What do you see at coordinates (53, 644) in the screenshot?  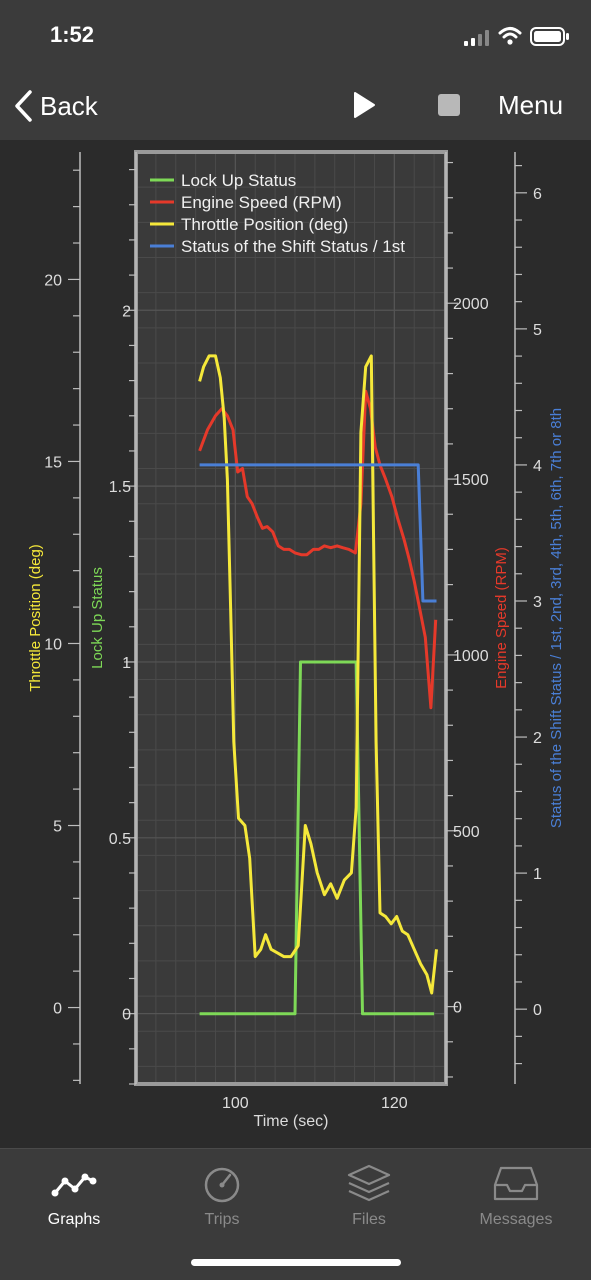 I see `axis-tick-label: 10` at bounding box center [53, 644].